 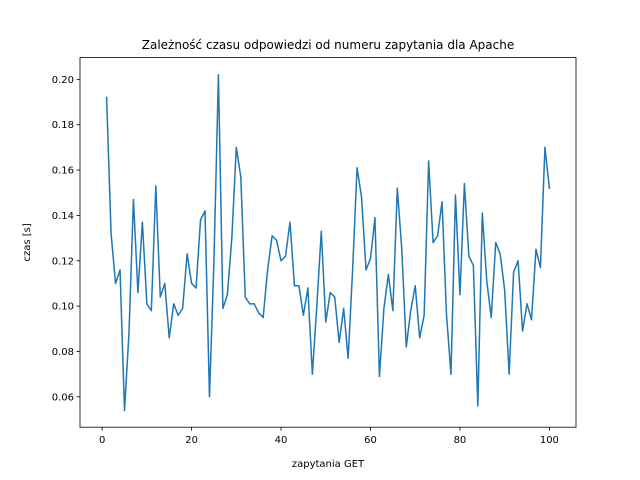 I want to click on y-tick-label: 0.12, so click(x=63, y=261).